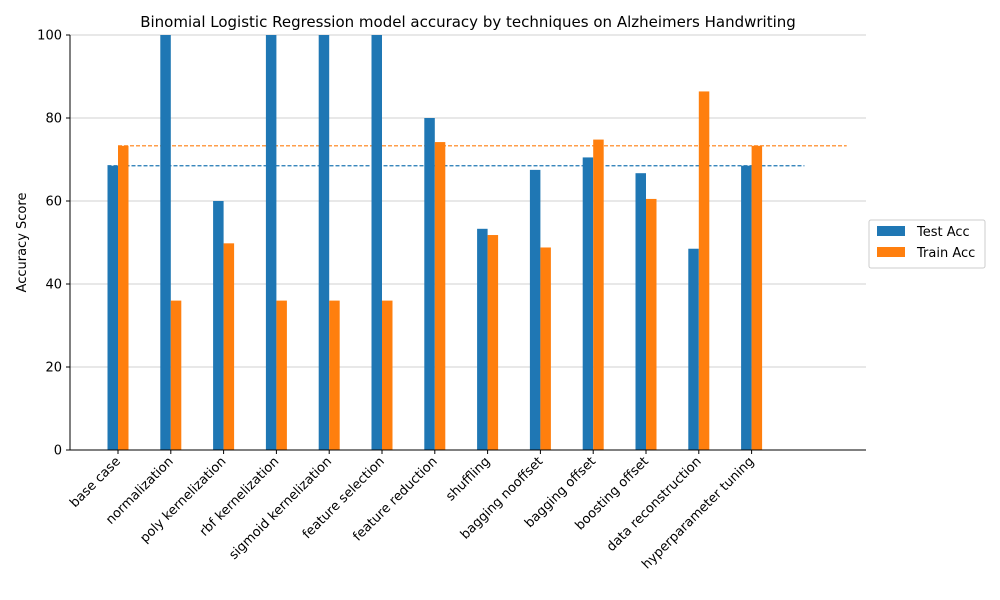 The width and height of the screenshot is (1000, 600). I want to click on legend-swatch-train-acc, so click(891, 252).